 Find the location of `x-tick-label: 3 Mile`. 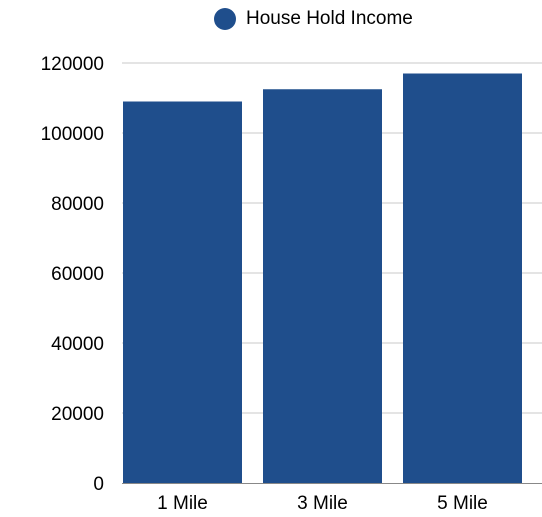

x-tick-label: 3 Mile is located at coordinates (322, 503).